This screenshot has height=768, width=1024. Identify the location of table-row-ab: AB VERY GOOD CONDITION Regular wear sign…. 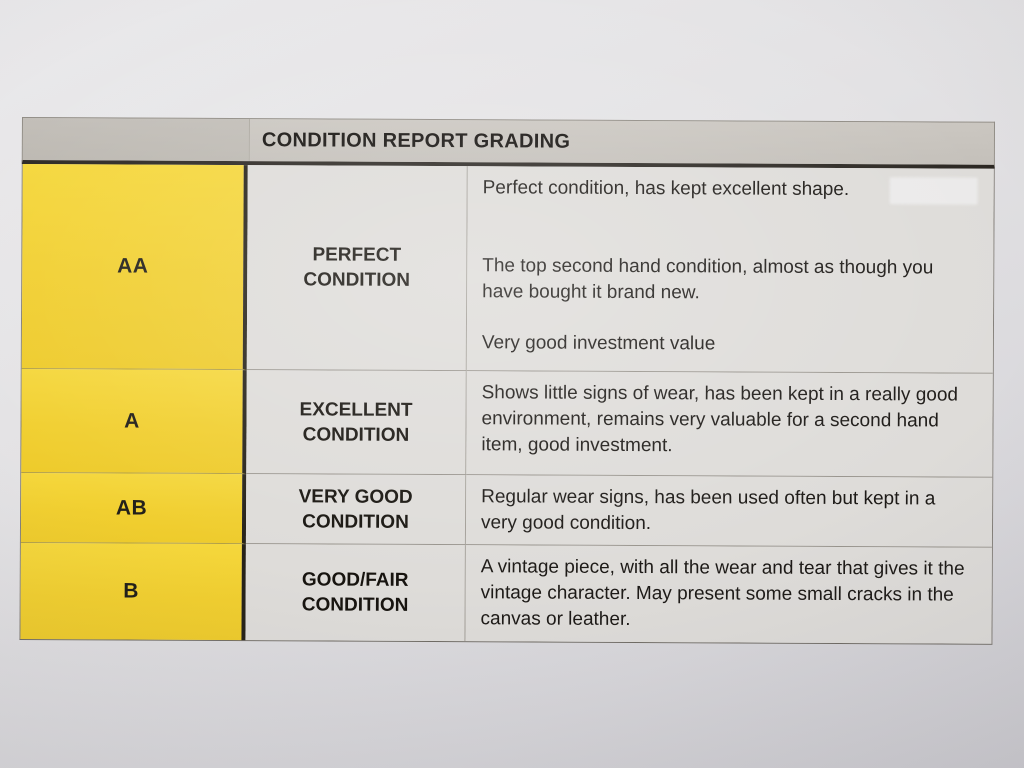
(506, 510).